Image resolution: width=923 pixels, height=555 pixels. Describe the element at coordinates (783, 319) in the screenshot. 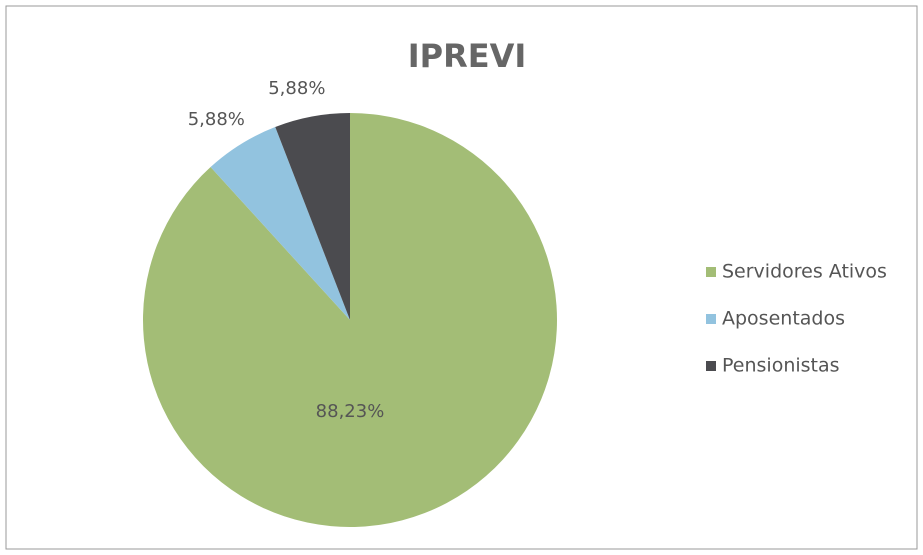

I see `legend-label: Aposentados` at that location.